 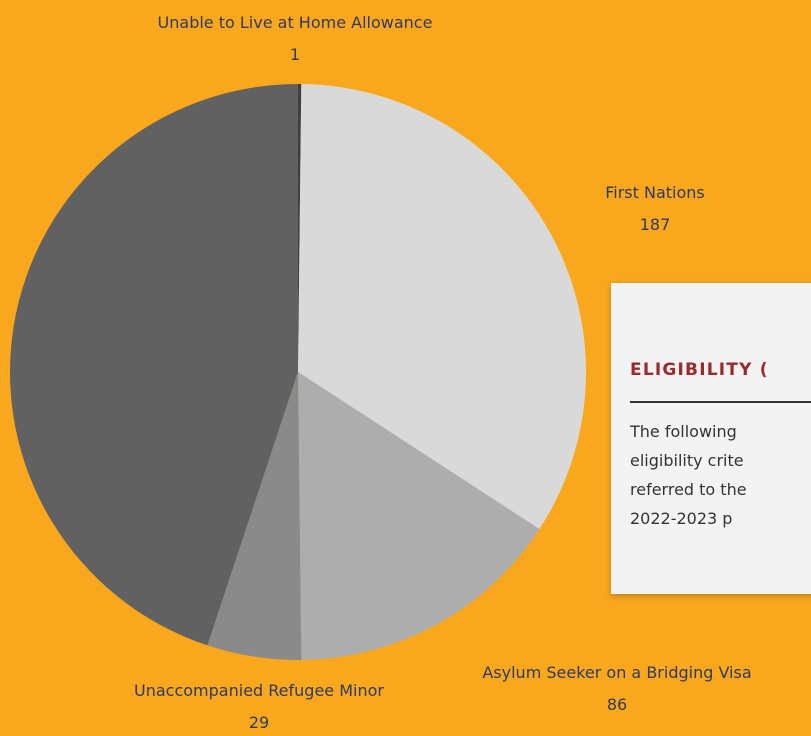 What do you see at coordinates (699, 370) in the screenshot?
I see `info-card-title: ELIGIBILITY (` at bounding box center [699, 370].